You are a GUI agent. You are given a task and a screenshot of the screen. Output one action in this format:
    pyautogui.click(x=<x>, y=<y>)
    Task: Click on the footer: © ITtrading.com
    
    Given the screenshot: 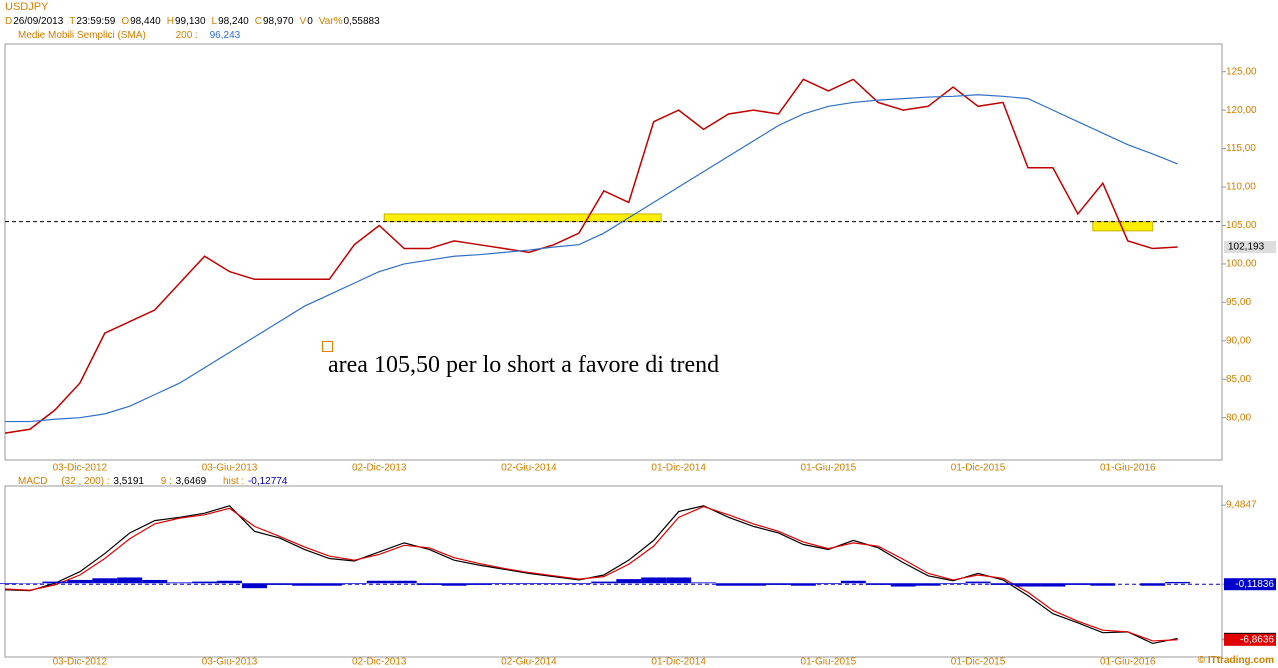 What is the action you would take?
    pyautogui.click(x=1235, y=660)
    